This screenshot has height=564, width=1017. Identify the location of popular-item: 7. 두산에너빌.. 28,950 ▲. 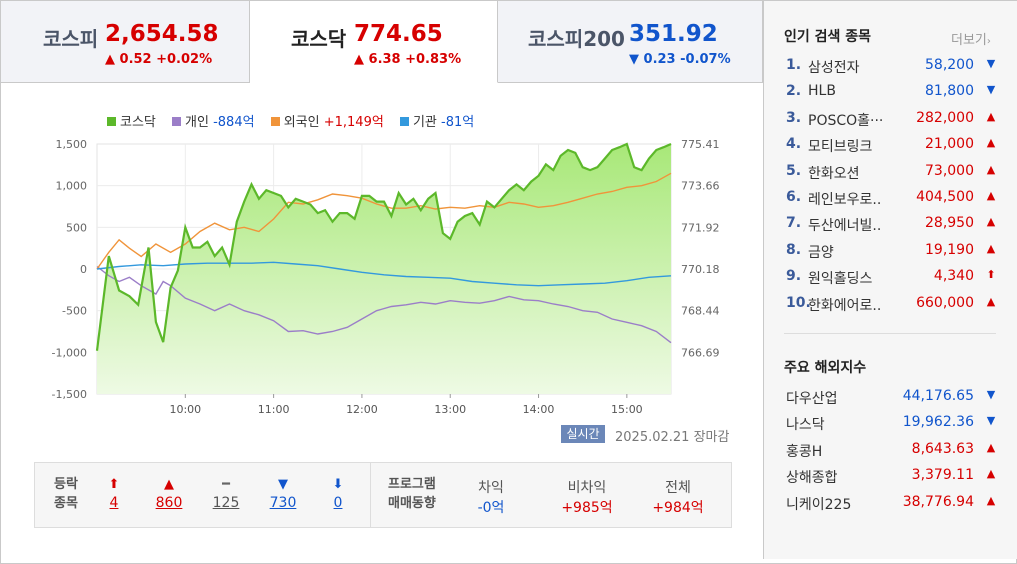
(892, 228).